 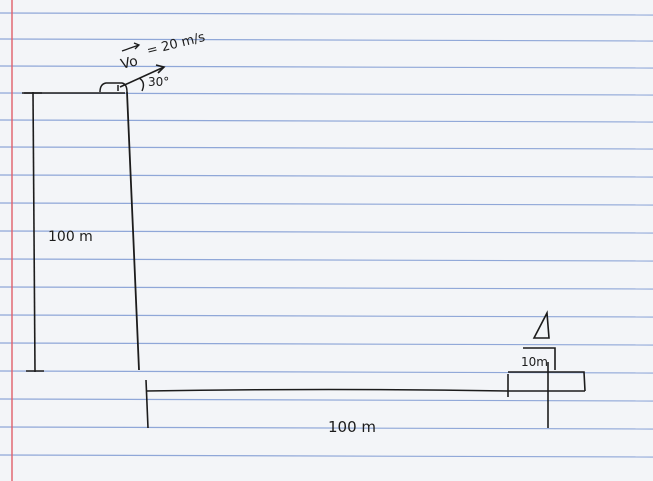 I want to click on projectile-object, so click(x=113, y=87).